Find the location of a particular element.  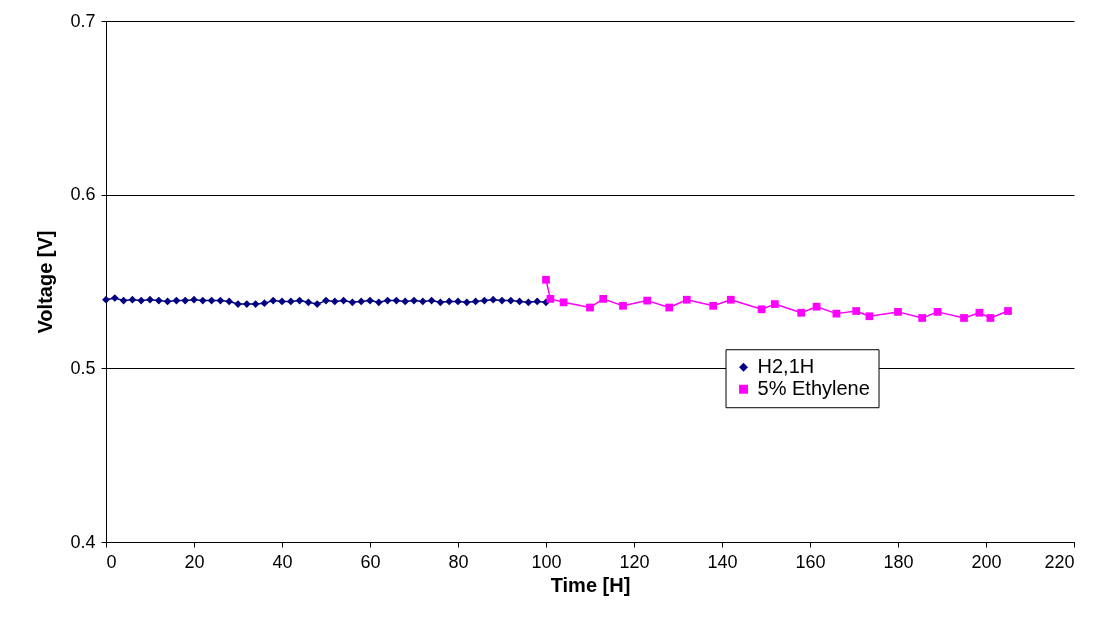

x-tick-label: 20 is located at coordinates (194, 561).